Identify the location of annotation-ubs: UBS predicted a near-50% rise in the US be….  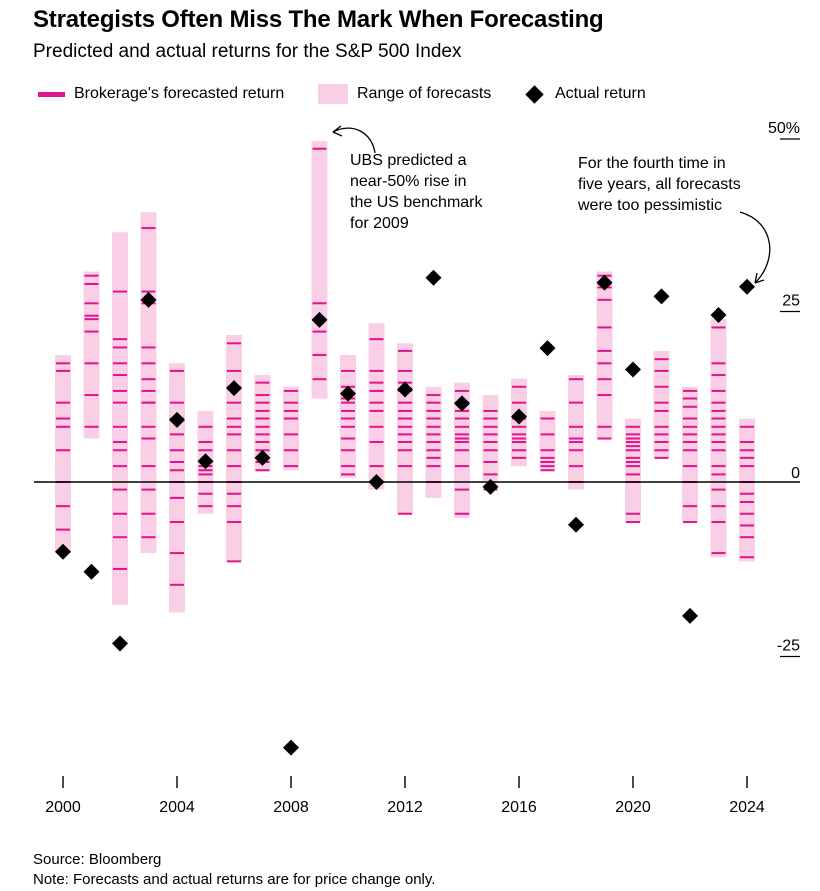
(417, 192).